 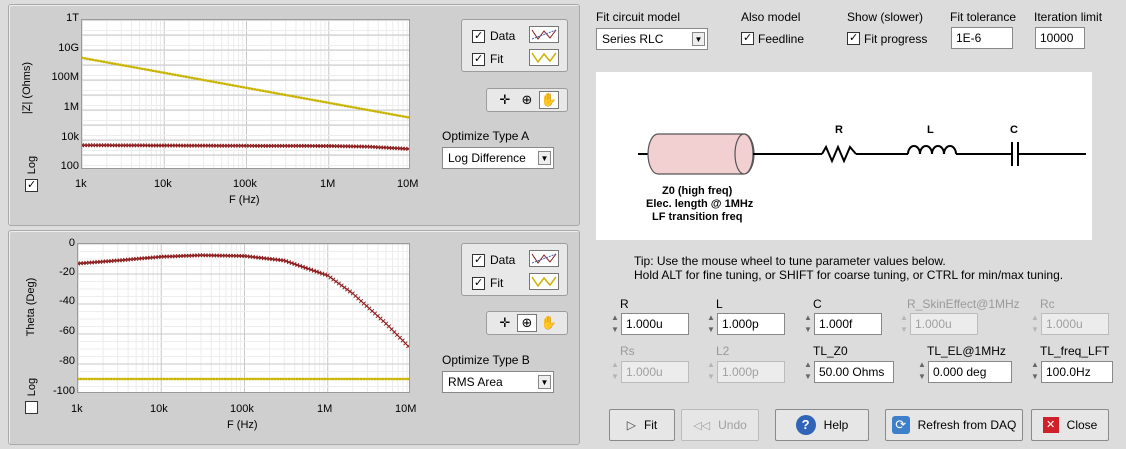 What do you see at coordinates (633, 39) in the screenshot?
I see `fit-model-value: Series RLC` at bounding box center [633, 39].